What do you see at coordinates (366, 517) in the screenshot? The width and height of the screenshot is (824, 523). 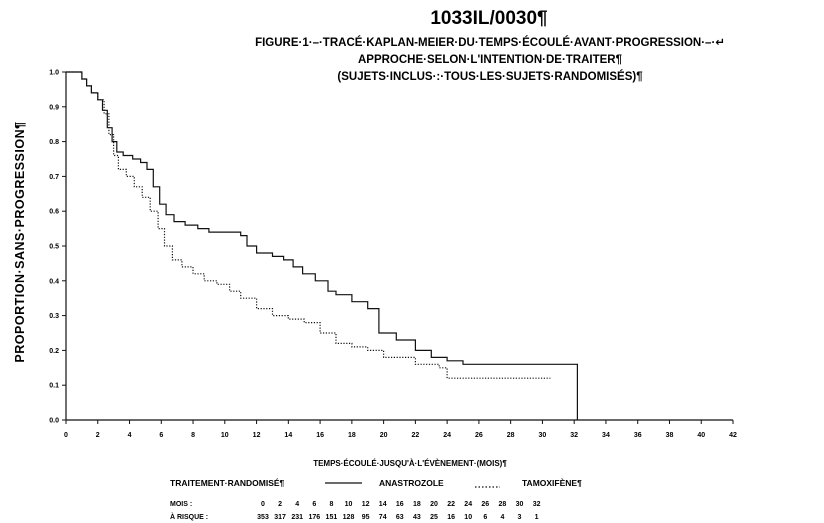 I see `risk-count: 95` at bounding box center [366, 517].